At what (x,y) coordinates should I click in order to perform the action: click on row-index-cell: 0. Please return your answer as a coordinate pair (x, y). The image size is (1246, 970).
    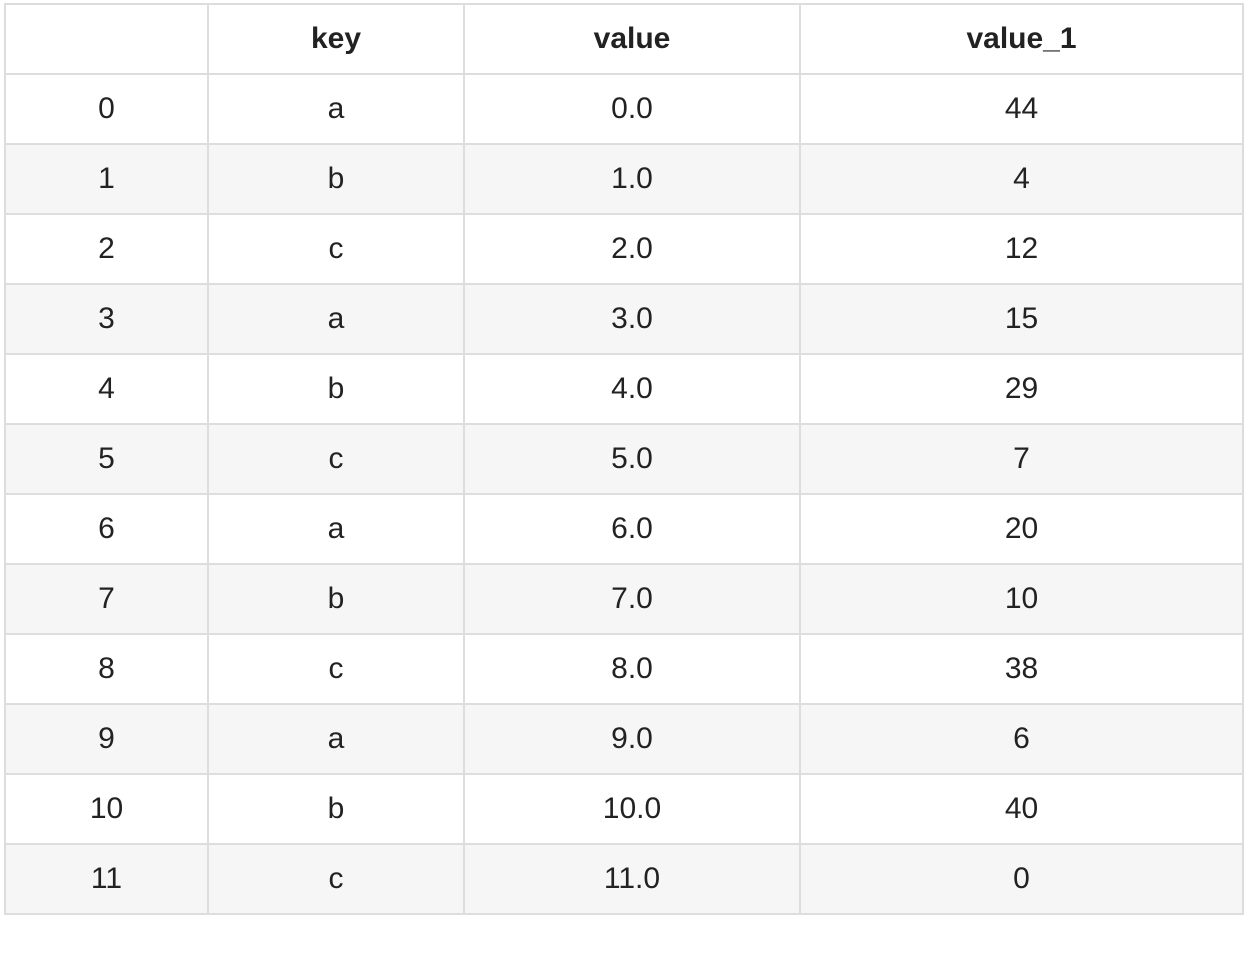
    Looking at the image, I should click on (106, 109).